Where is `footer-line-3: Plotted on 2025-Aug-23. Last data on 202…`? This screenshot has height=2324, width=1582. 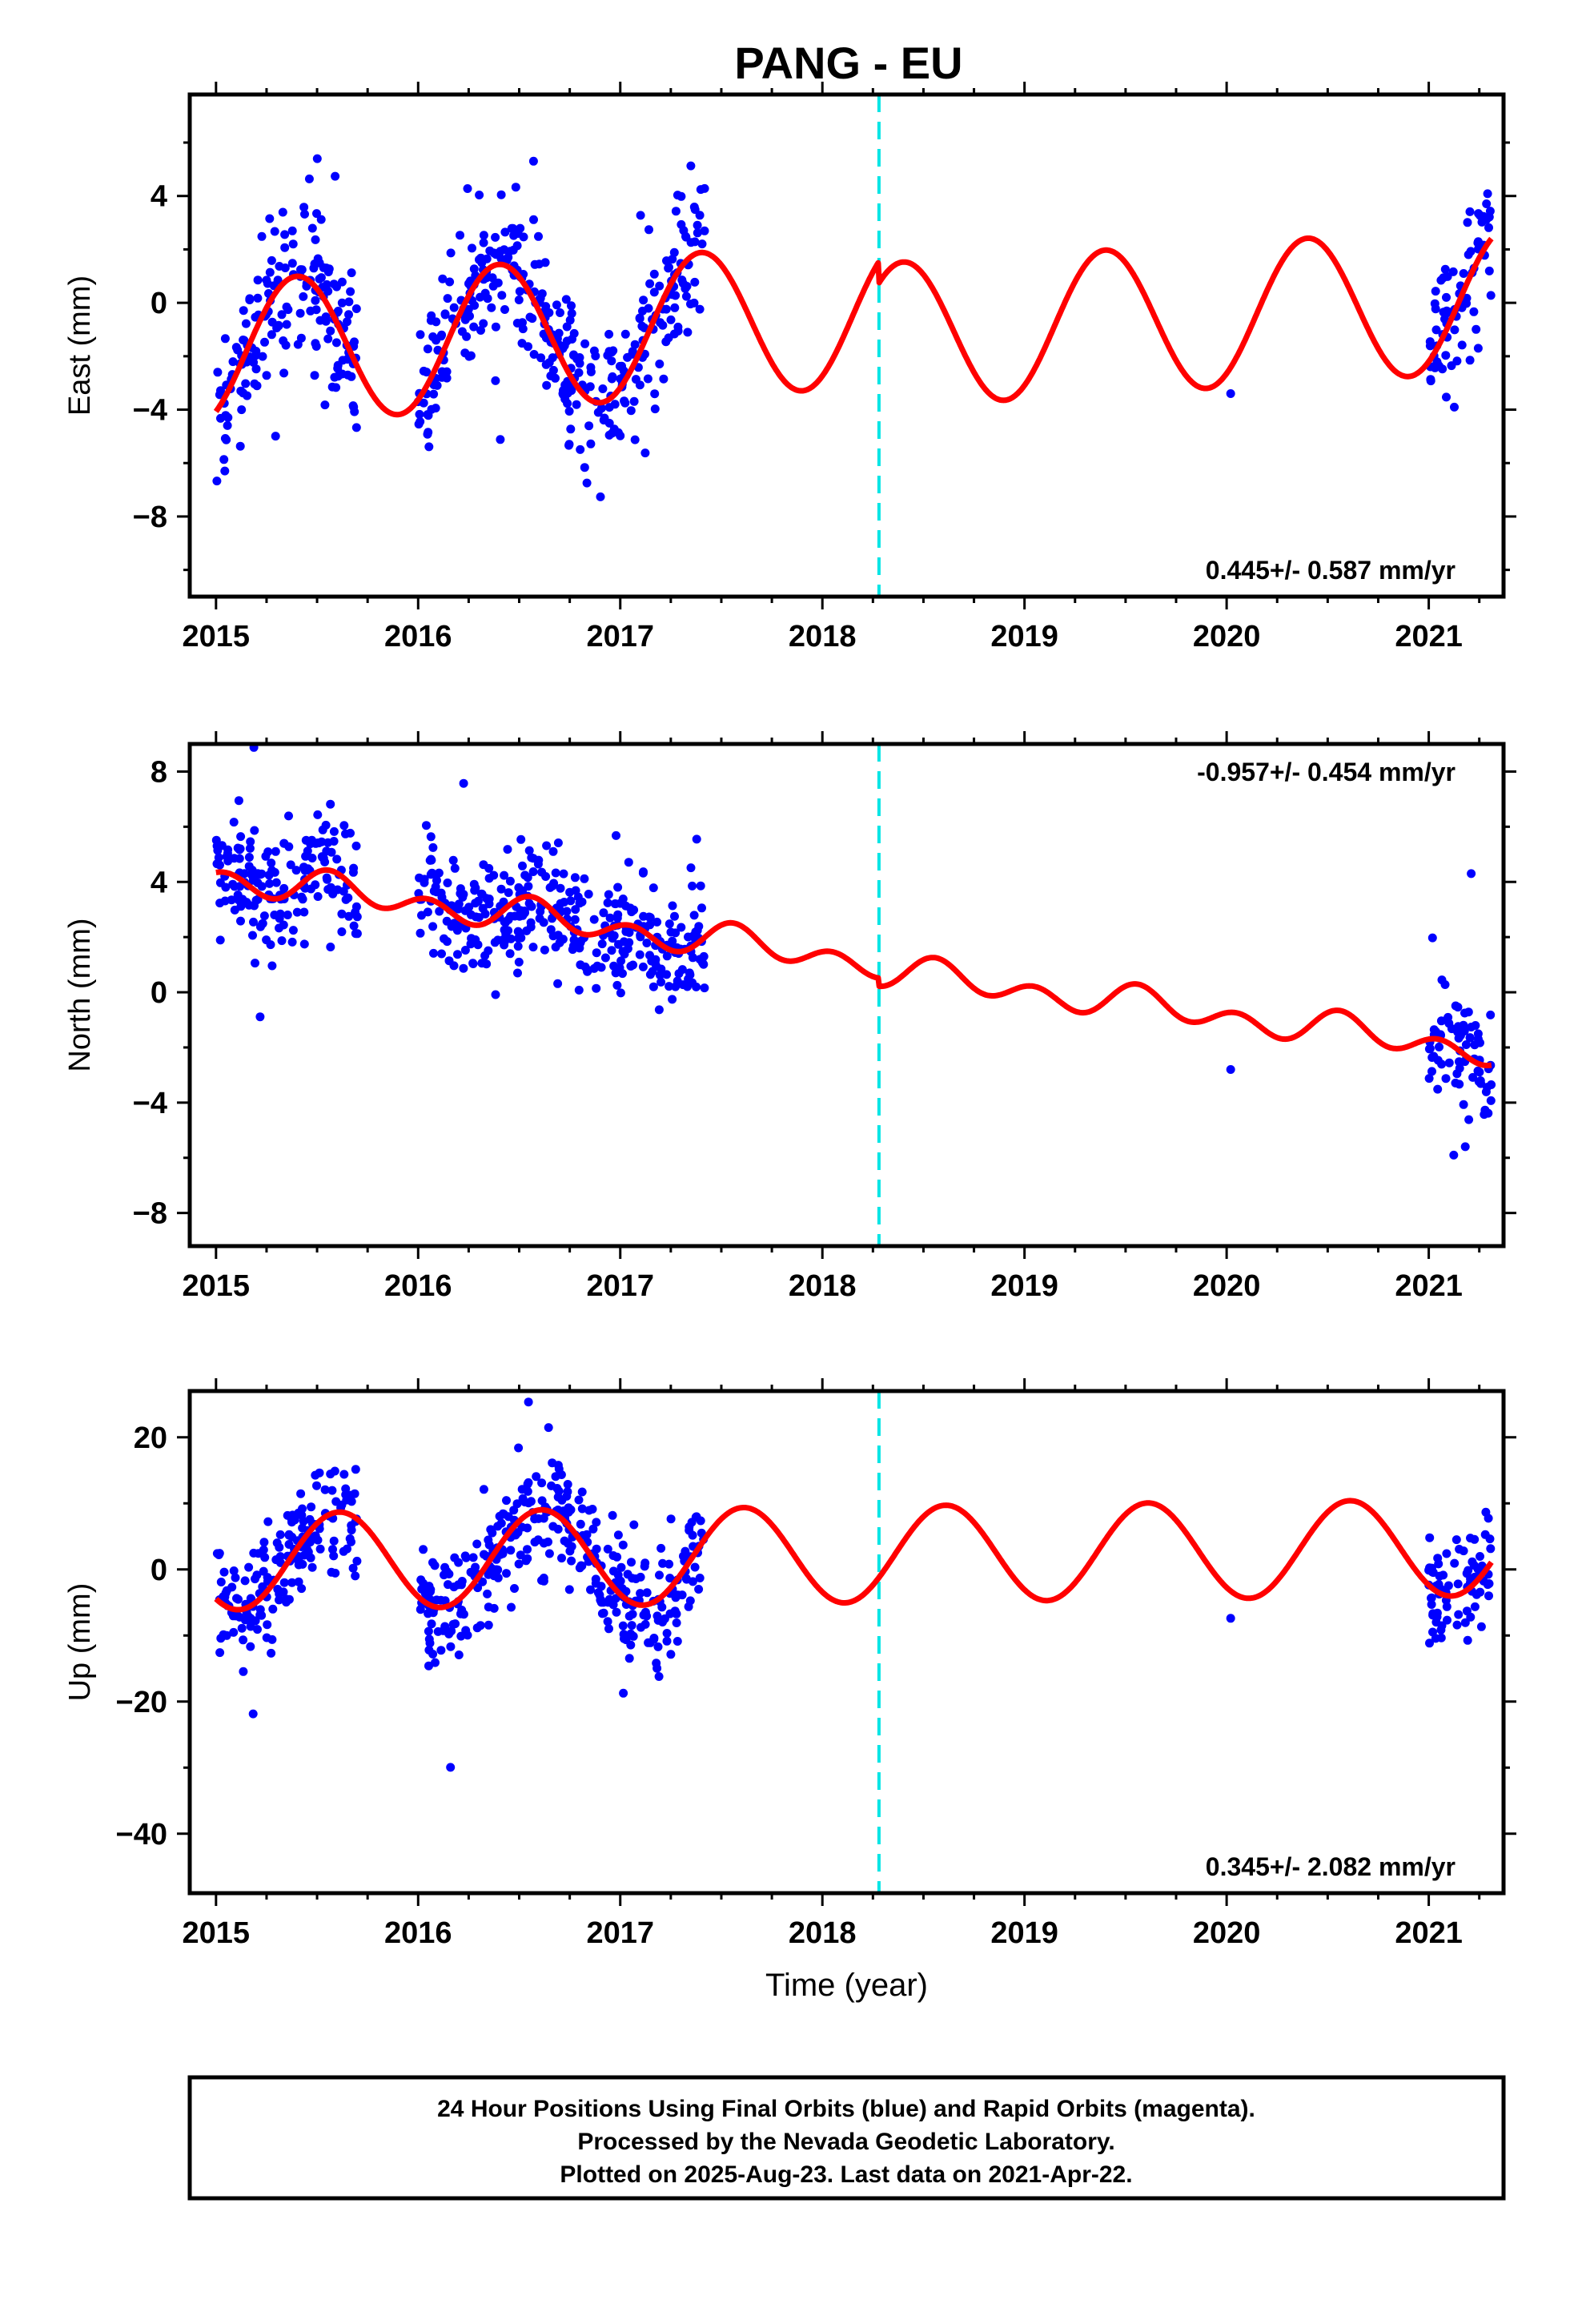
footer-line-3: Plotted on 2025-Aug-23. Last data on 202… is located at coordinates (846, 2174).